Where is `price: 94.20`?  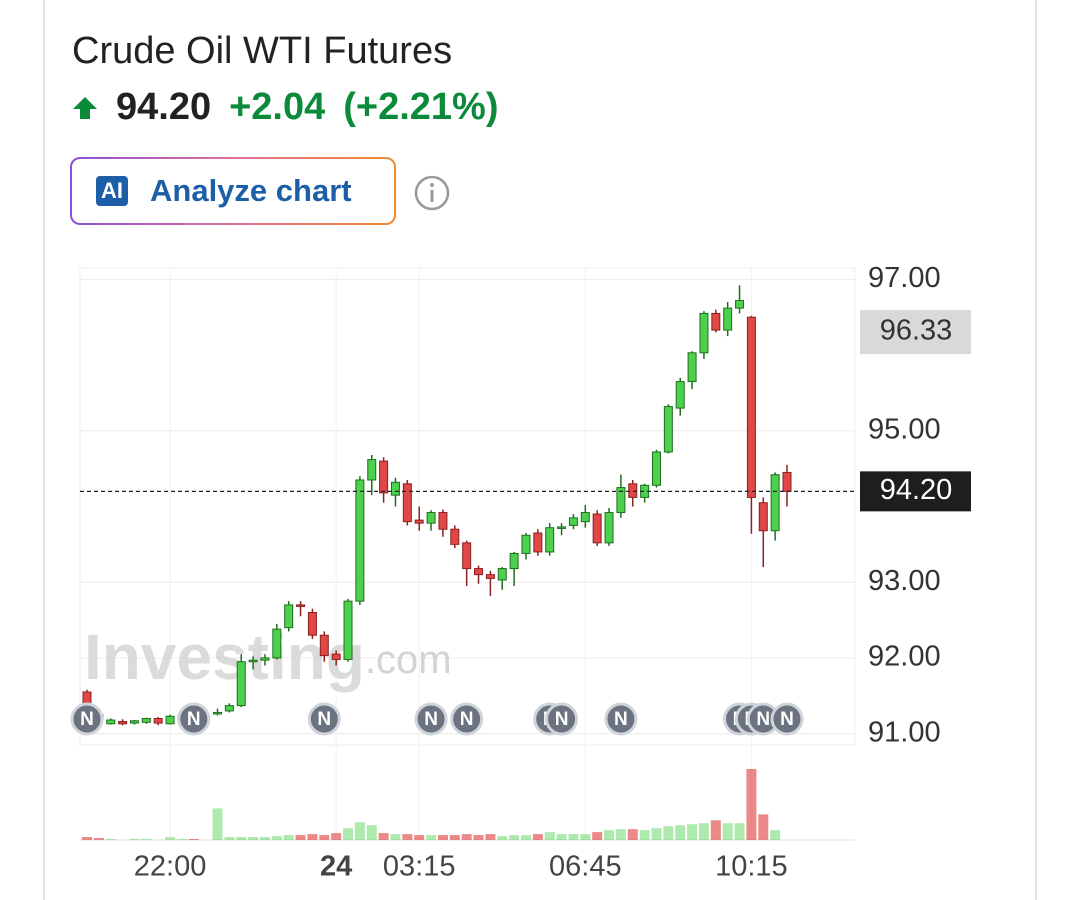
price: 94.20 is located at coordinates (164, 107).